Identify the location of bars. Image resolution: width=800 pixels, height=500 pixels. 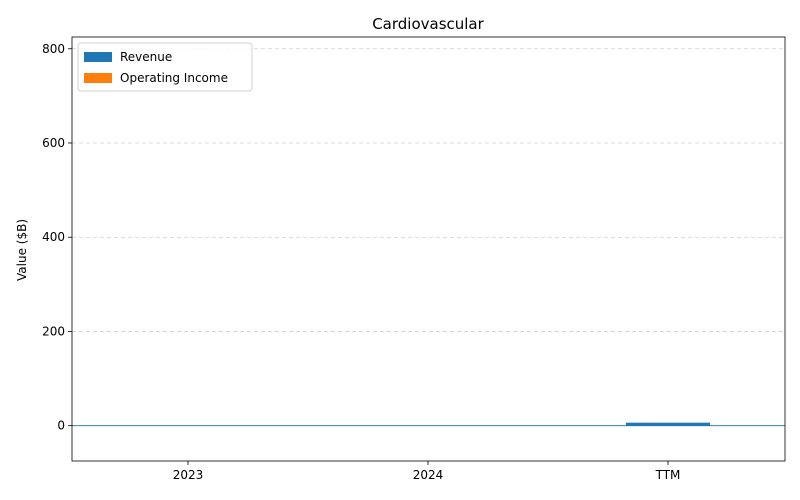
(668, 424).